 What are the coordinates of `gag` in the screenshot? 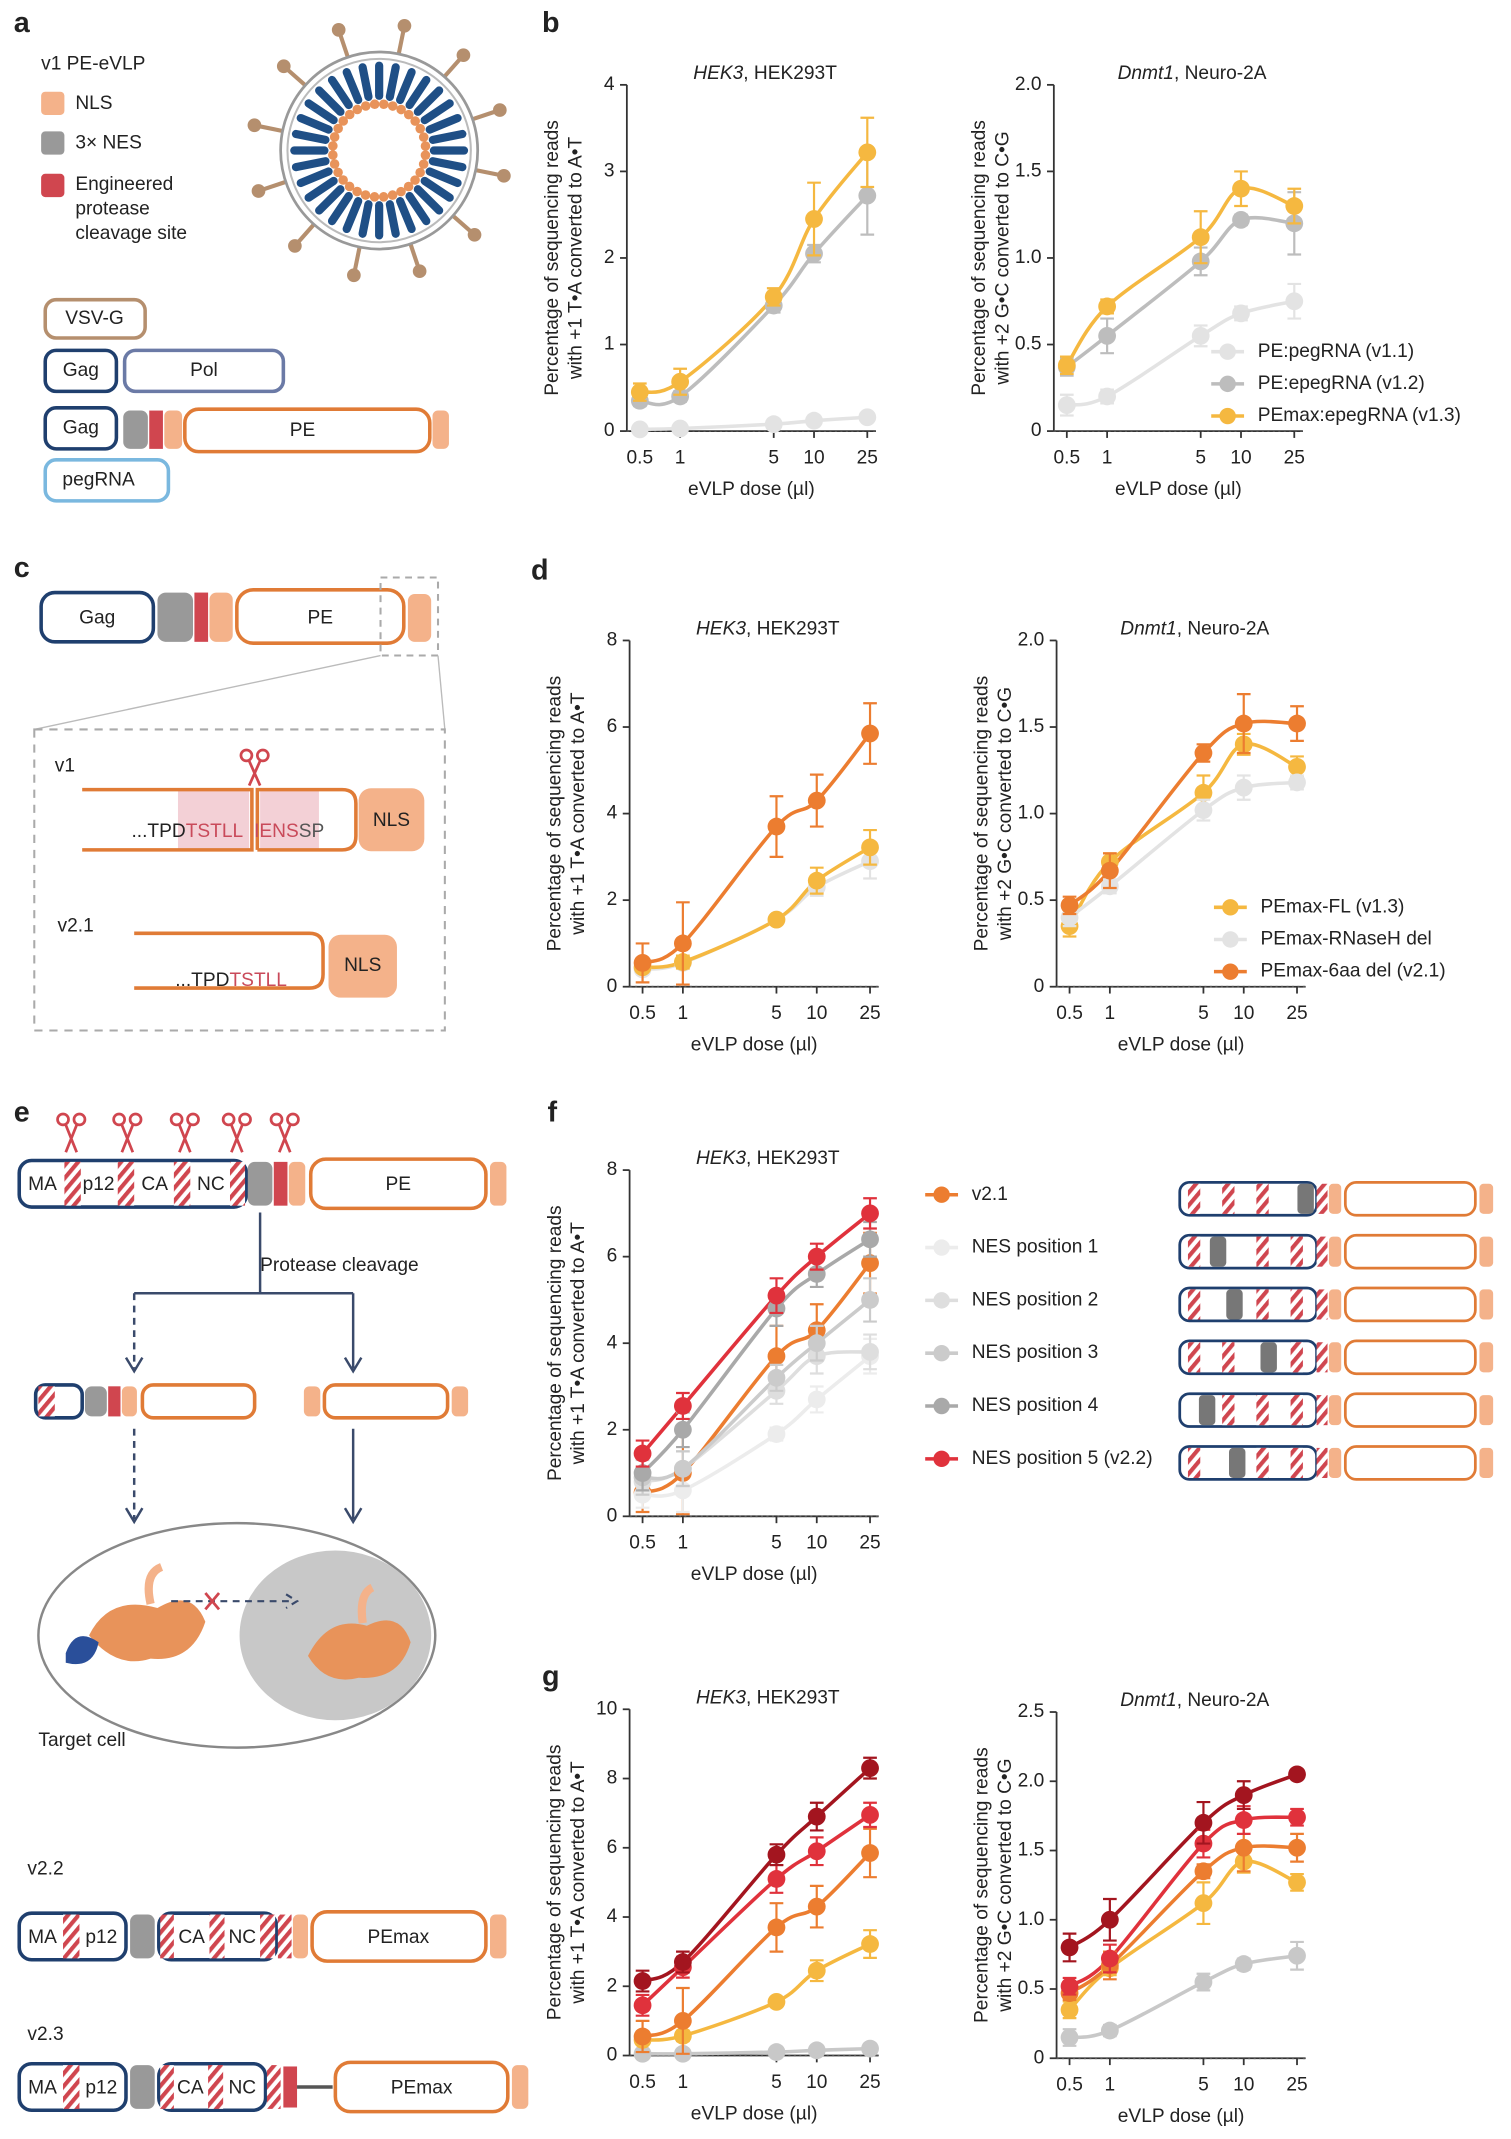 It's located at (443, 123).